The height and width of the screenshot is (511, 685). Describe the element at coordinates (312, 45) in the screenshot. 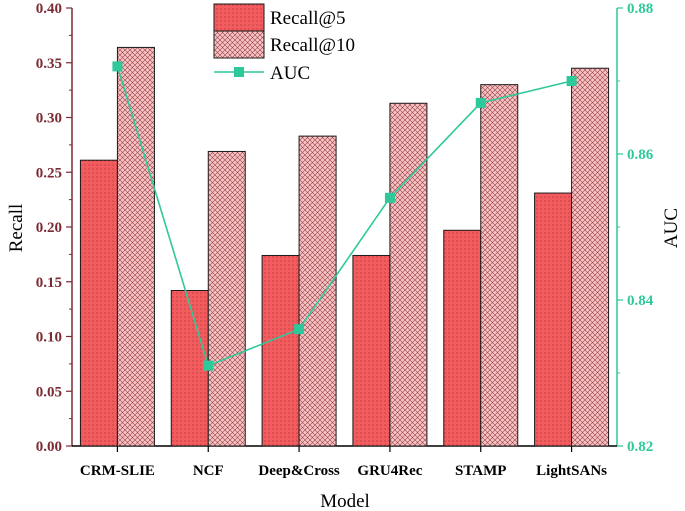

I see `legend-label-recall10: Recall@10` at that location.